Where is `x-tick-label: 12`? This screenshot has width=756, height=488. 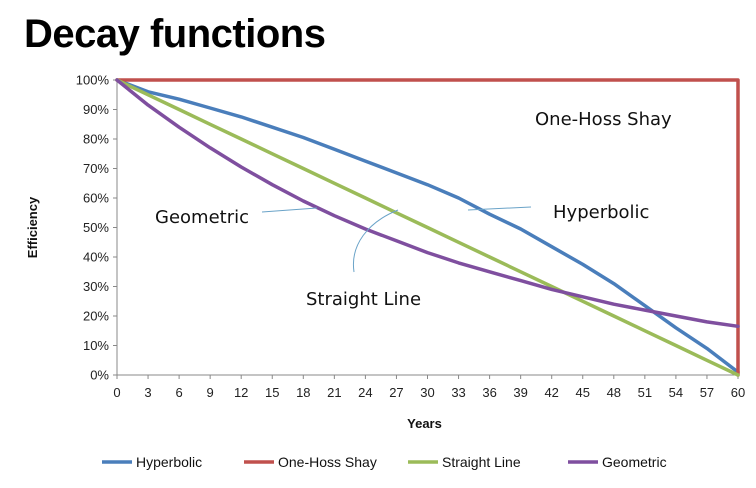 x-tick-label: 12 is located at coordinates (241, 392).